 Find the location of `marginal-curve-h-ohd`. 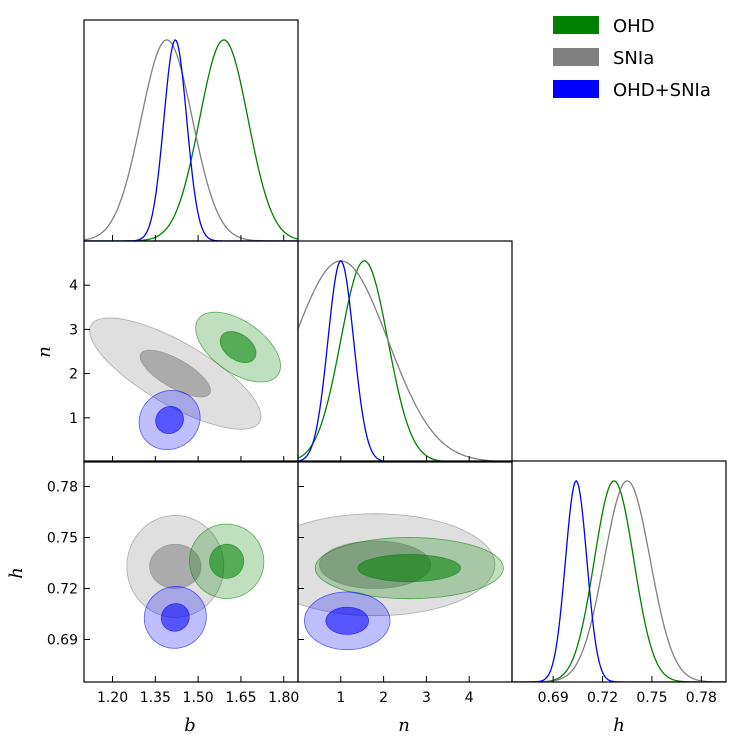

marginal-curve-h-ohd is located at coordinates (619, 581).